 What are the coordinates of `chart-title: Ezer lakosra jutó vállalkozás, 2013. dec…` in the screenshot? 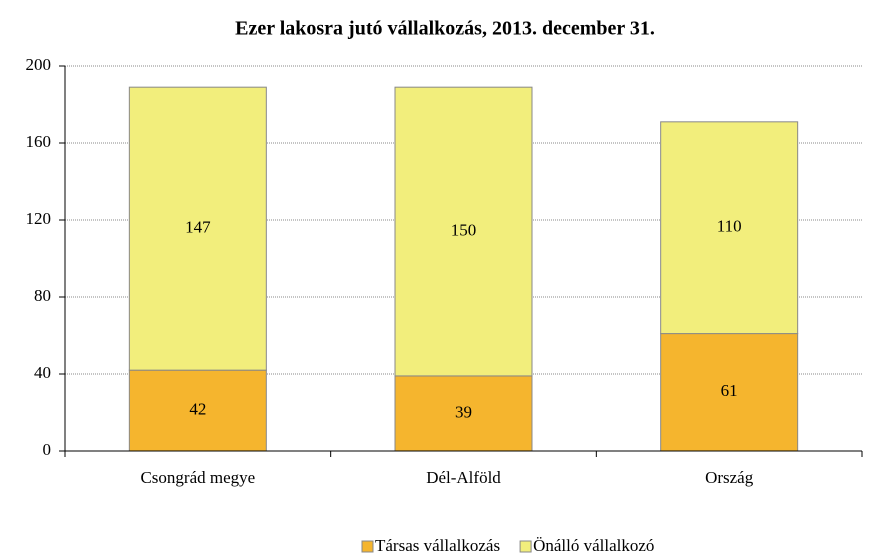 It's located at (445, 29).